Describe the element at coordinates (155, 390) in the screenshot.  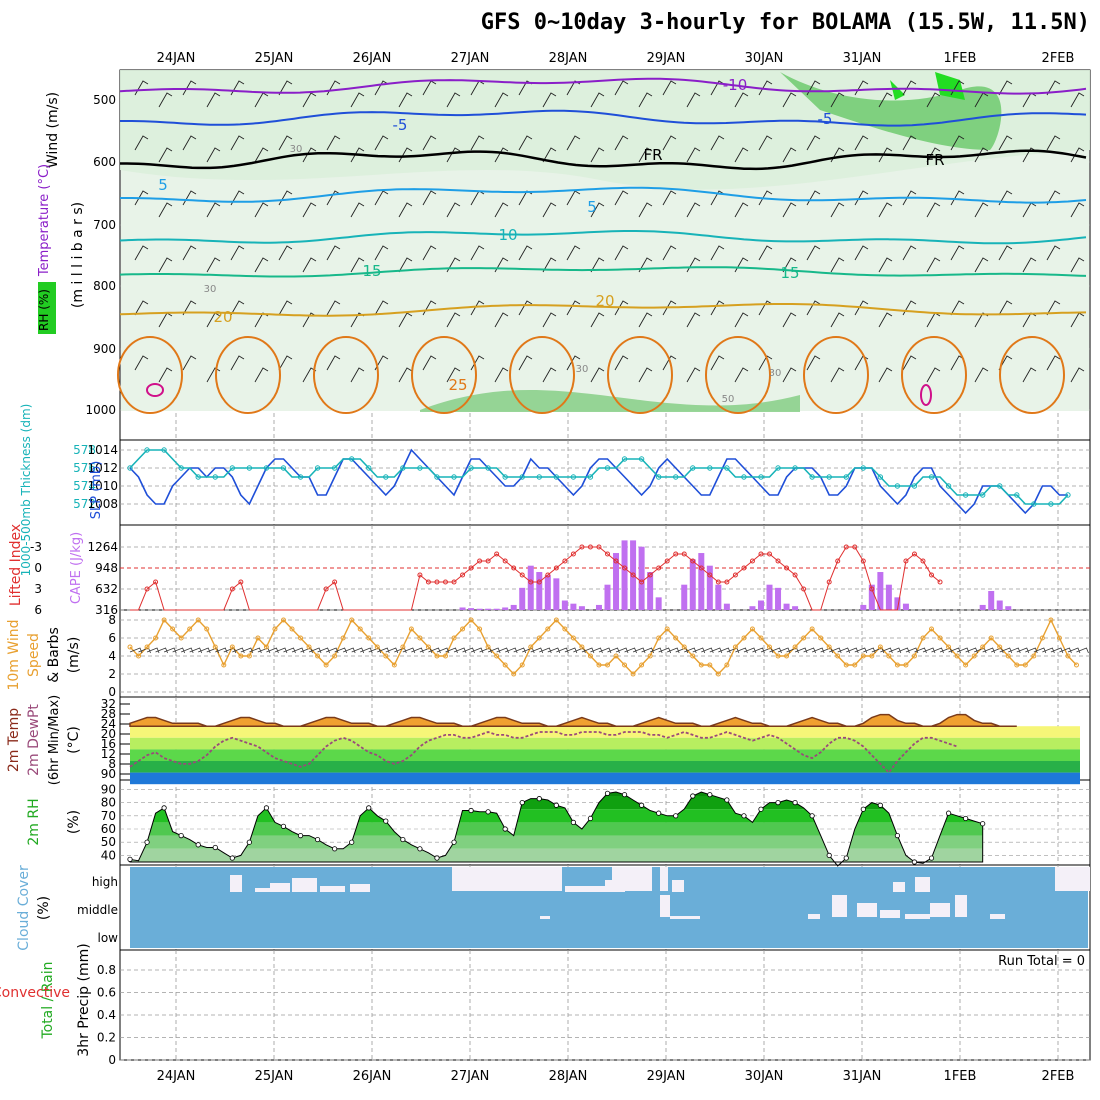
I see `contour-30-loop` at that location.